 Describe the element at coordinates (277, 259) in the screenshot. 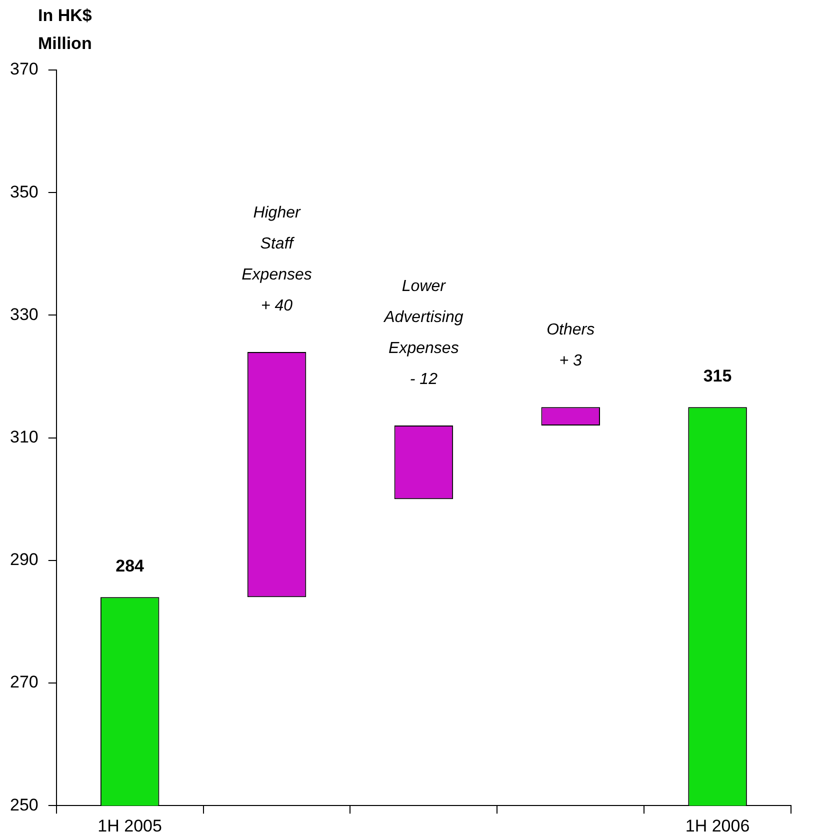

I see `data-label: Higher Staff Expenses + 40` at that location.